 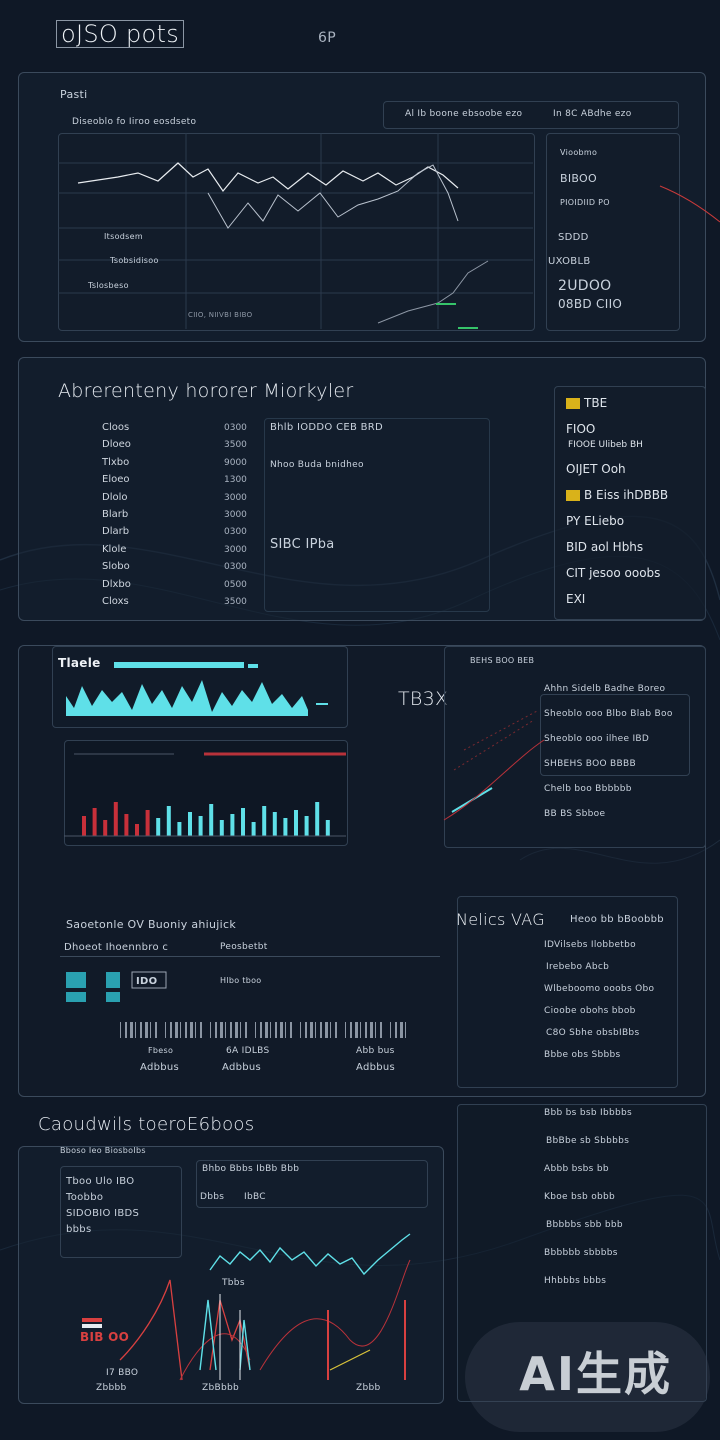 I want to click on monitor-row-label: Dlolo, so click(x=115, y=497).